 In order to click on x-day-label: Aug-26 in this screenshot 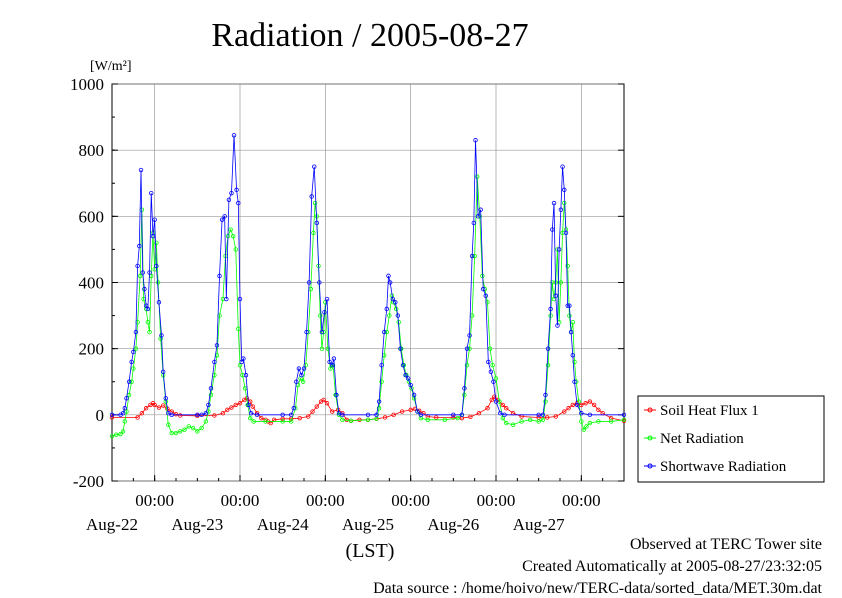, I will do `click(453, 524)`.